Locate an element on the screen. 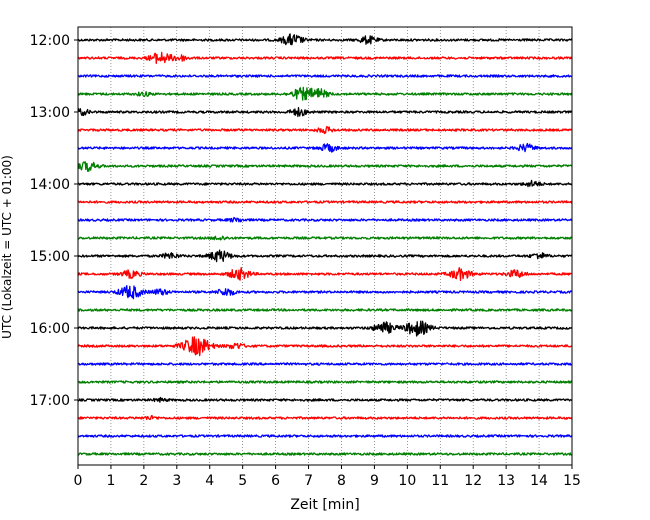 The height and width of the screenshot is (520, 650). y-axis-label: UTC (Lokalzeit = UTC + 01:00) is located at coordinates (7, 247).